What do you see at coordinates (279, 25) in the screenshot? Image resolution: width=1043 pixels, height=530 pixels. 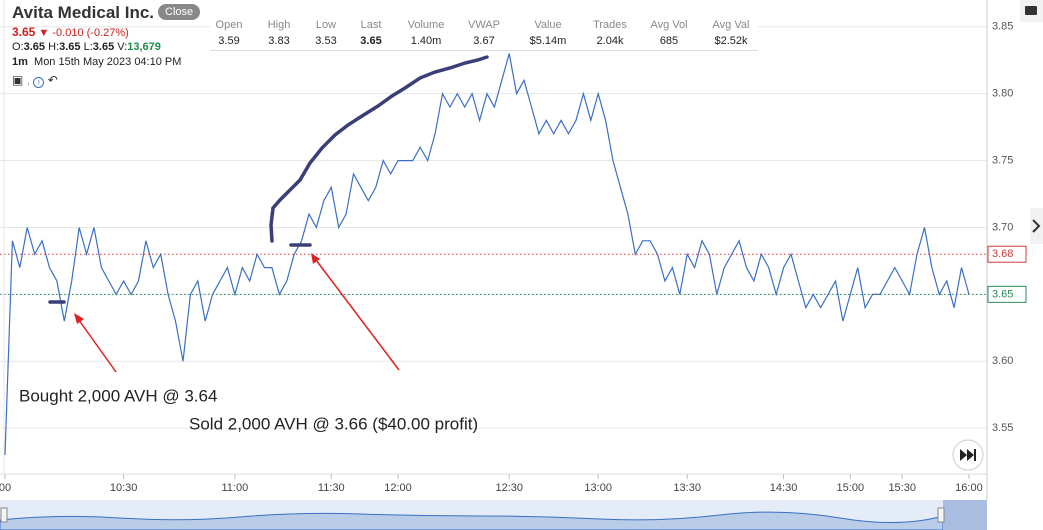 I see `stat-label: High` at bounding box center [279, 25].